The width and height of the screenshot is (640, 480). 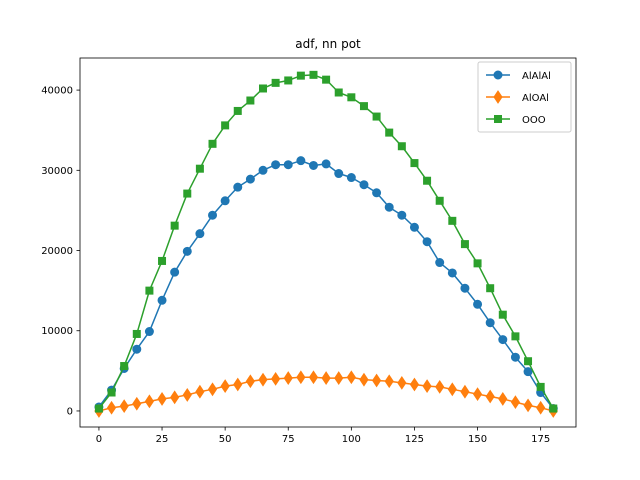 What do you see at coordinates (57, 171) in the screenshot?
I see `y-tick-label: 30000` at bounding box center [57, 171].